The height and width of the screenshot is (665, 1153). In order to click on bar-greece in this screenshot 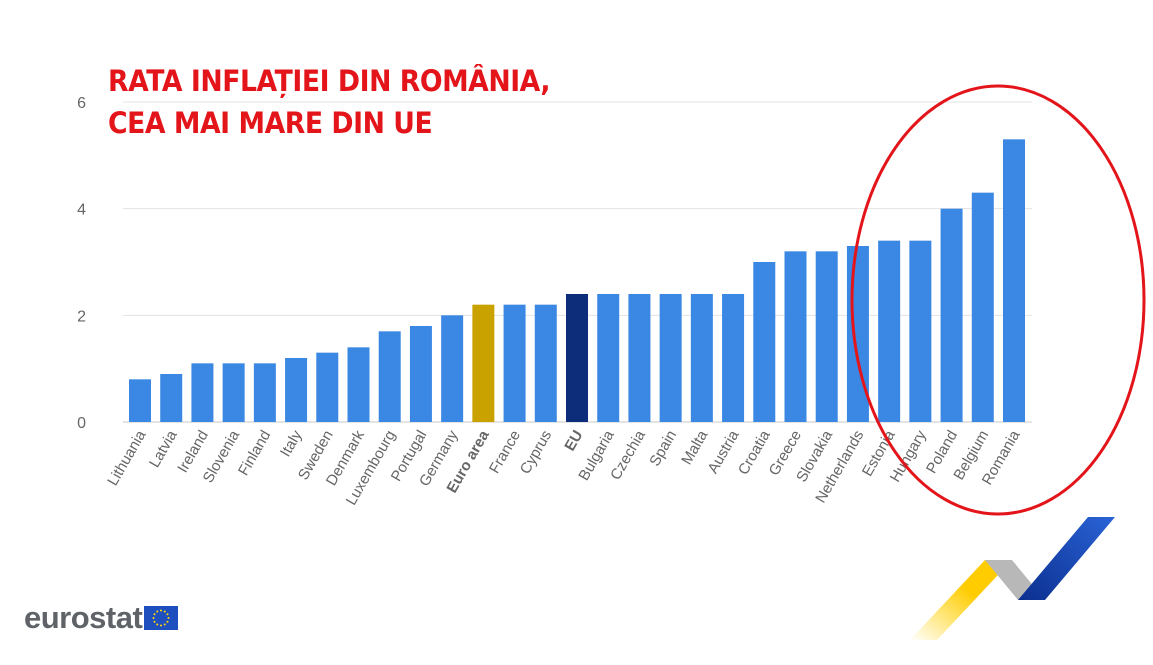, I will do `click(795, 336)`.